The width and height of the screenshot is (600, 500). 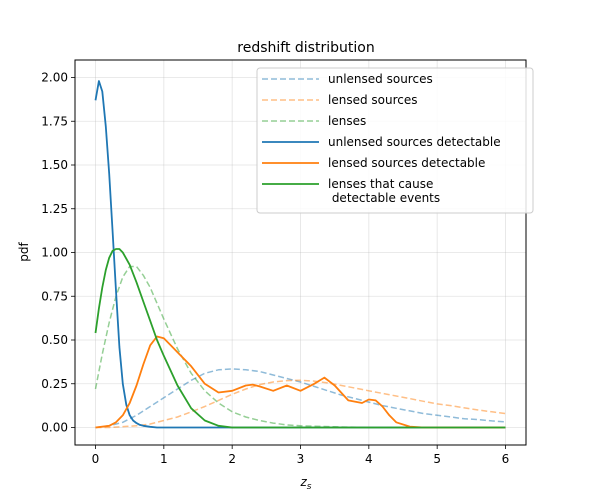 What do you see at coordinates (232, 459) in the screenshot?
I see `x-tick-label: 2` at bounding box center [232, 459].